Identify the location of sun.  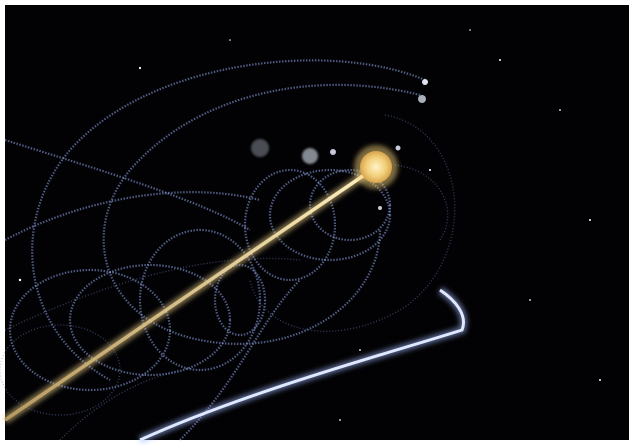
(376, 167).